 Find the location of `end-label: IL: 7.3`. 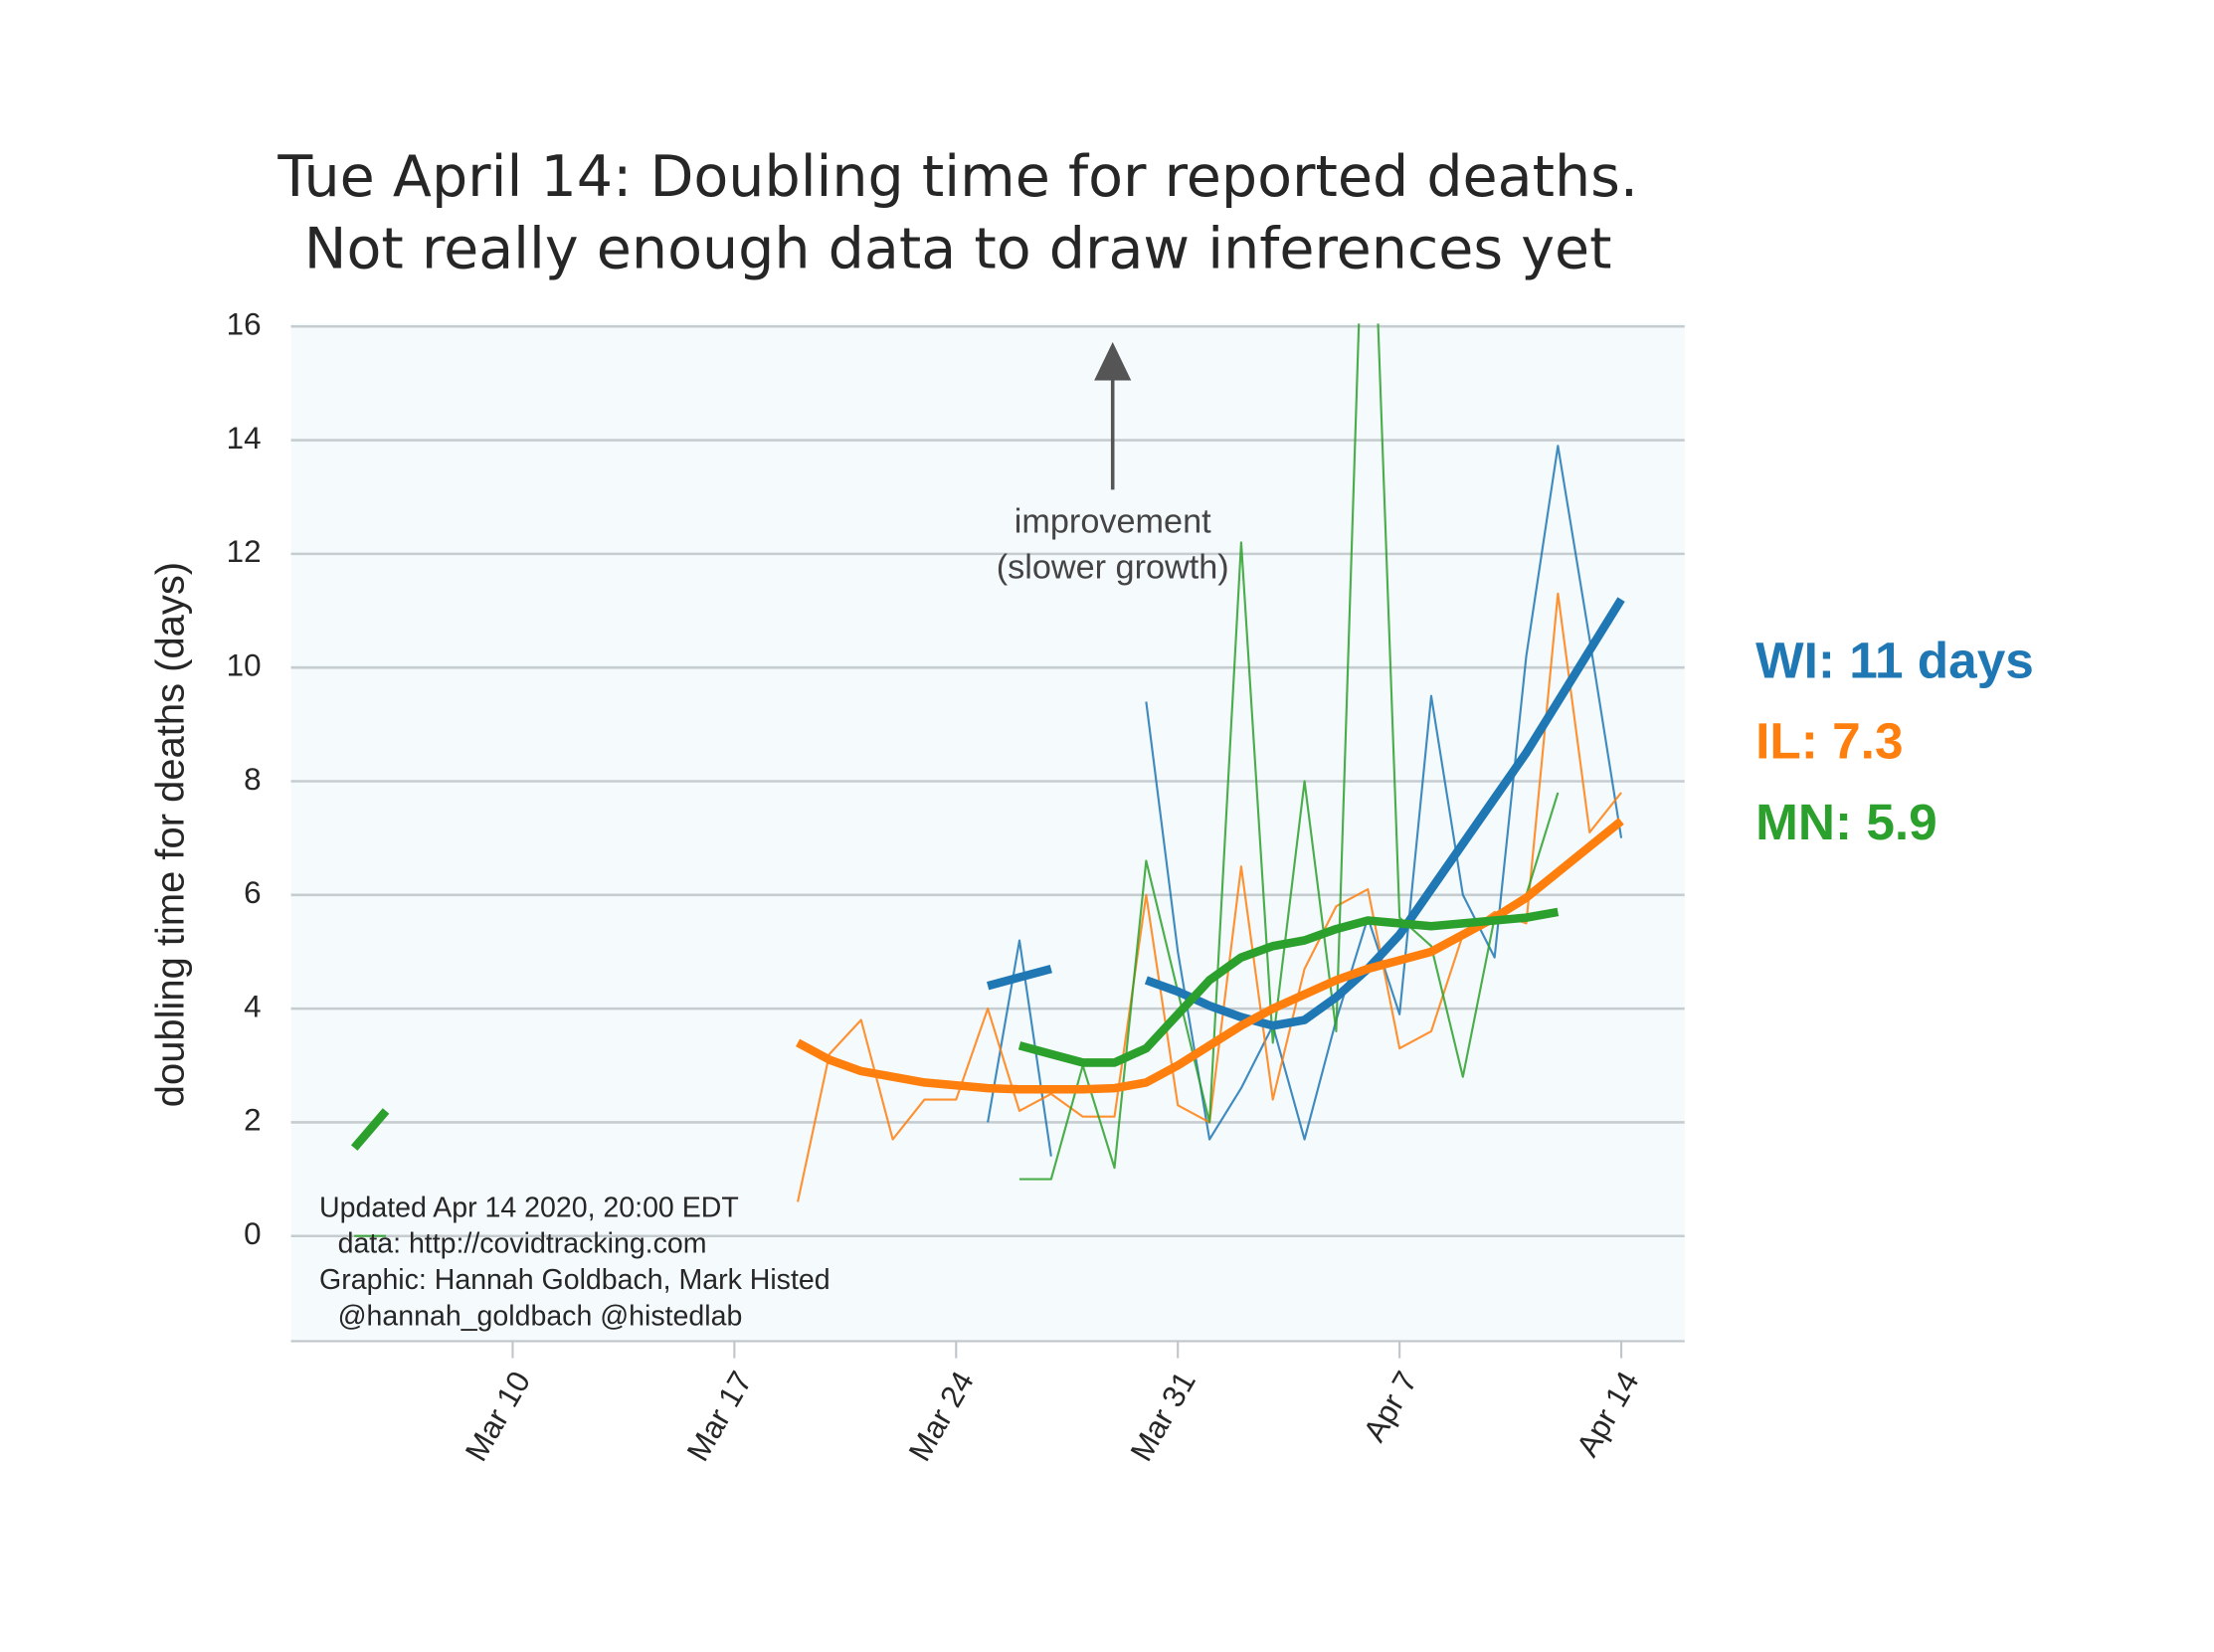

end-label: IL: 7.3 is located at coordinates (1829, 741).